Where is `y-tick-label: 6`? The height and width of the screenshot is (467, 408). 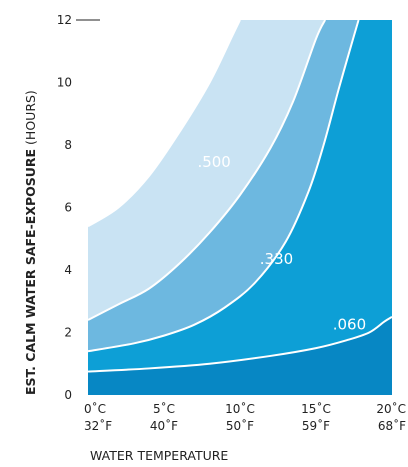
y-tick-label: 6 is located at coordinates (68, 208).